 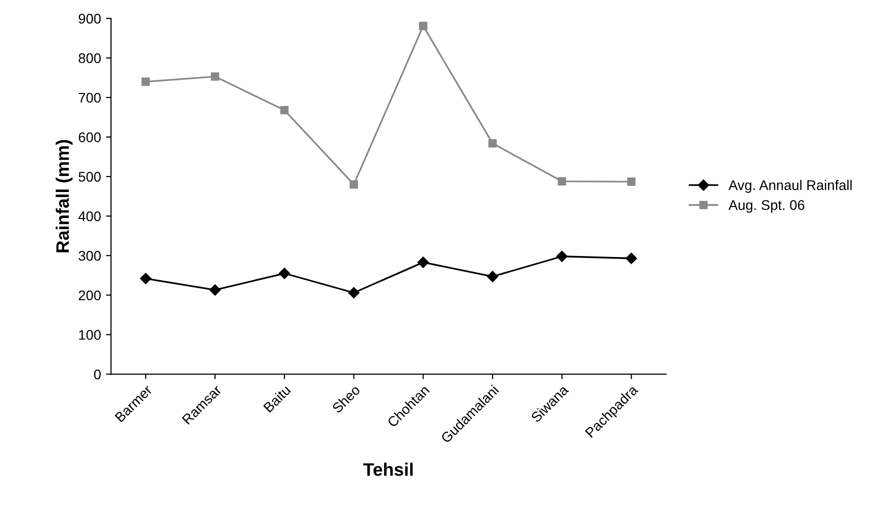 What do you see at coordinates (64, 196) in the screenshot?
I see `y-axis-title: Rainfall (mm)` at bounding box center [64, 196].